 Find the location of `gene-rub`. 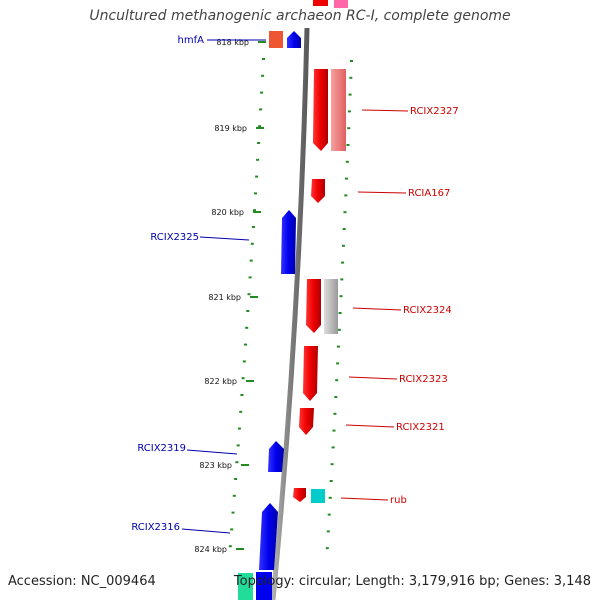

gene-rub is located at coordinates (299, 495).